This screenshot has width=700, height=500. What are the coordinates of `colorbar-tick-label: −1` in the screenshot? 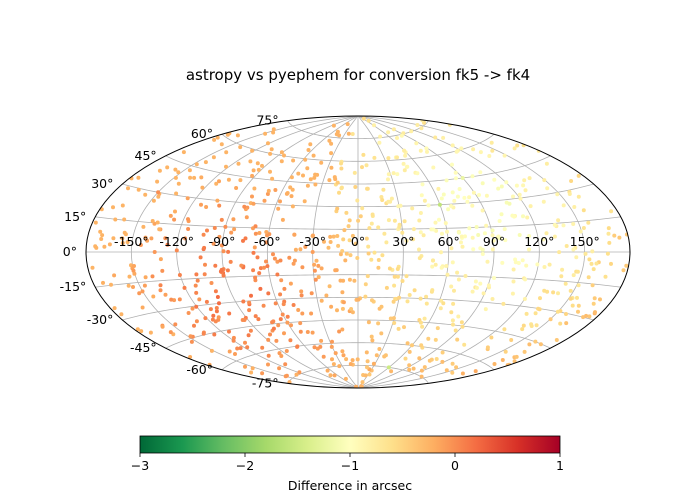 It's located at (350, 465).